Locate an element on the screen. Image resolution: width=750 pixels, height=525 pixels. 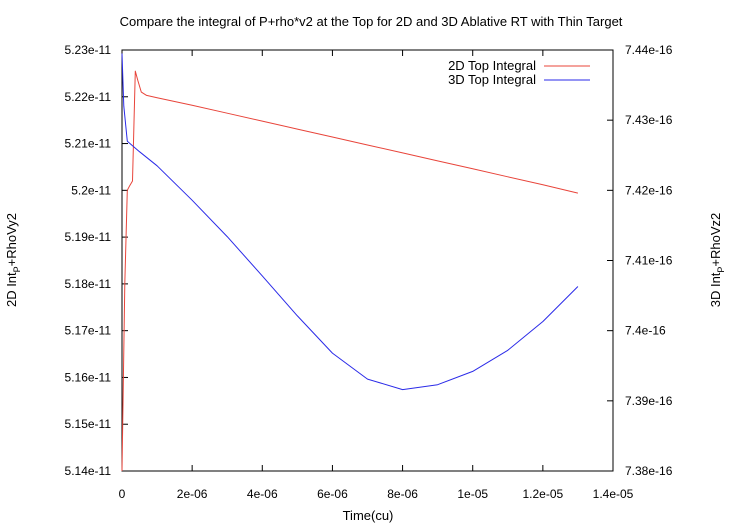
left-y-axis-label-post: +RhoVy2 is located at coordinates (11, 239).